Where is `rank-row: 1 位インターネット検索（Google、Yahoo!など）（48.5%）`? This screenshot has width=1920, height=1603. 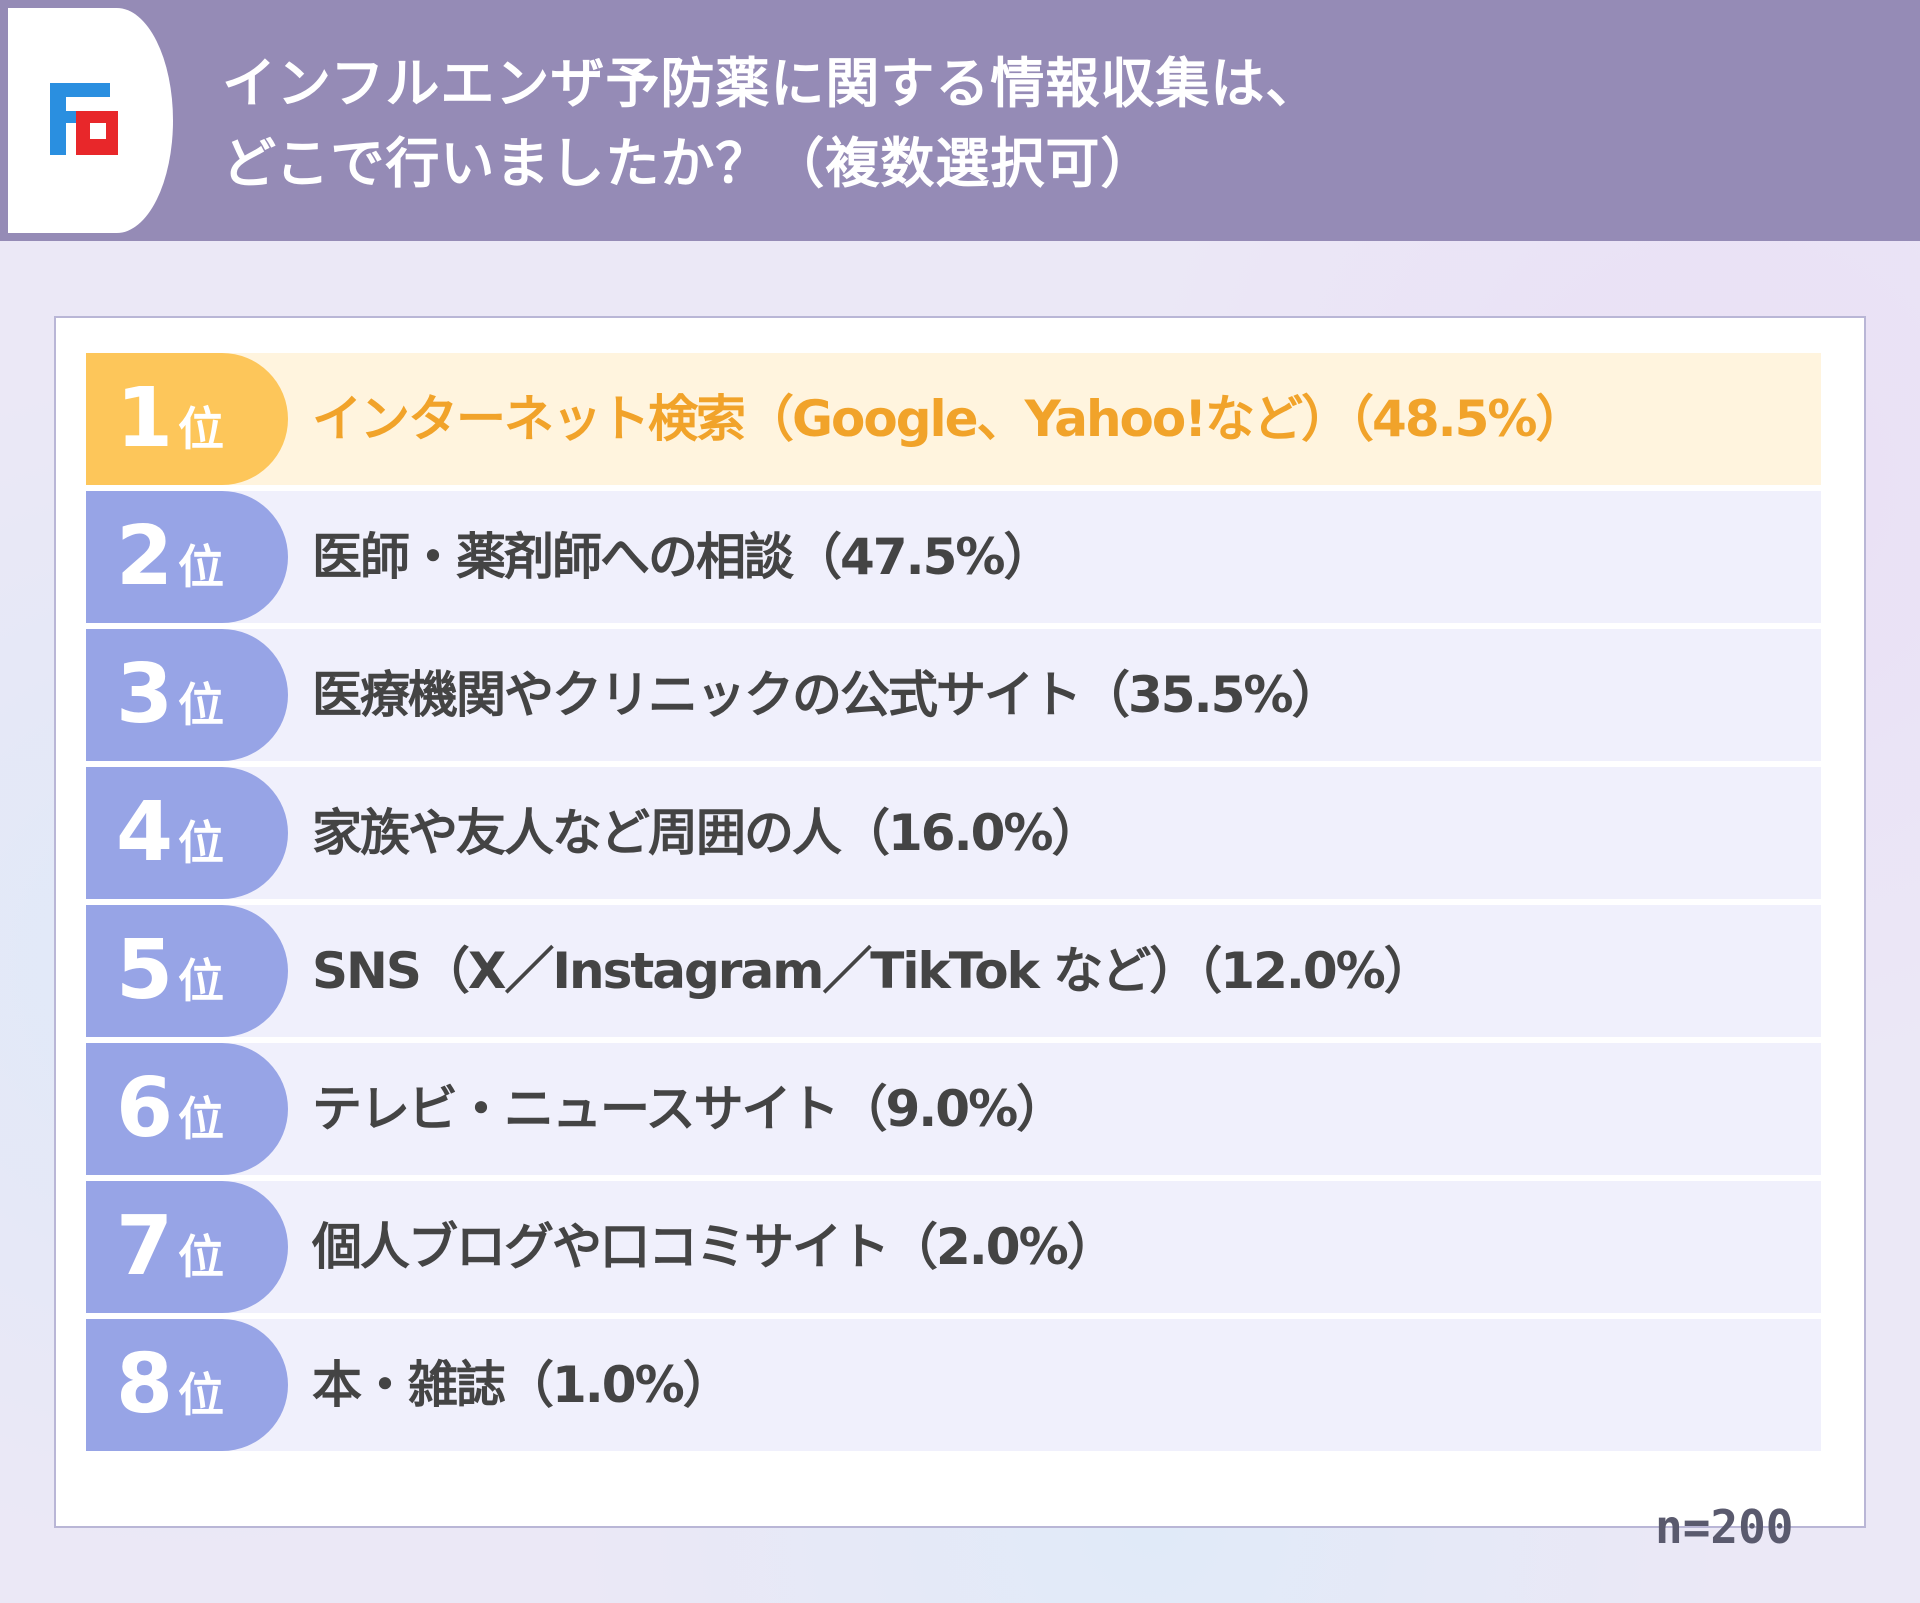 rank-row: 1 位インターネット検索（Google、Yahoo!など）（48.5%） is located at coordinates (953, 419).